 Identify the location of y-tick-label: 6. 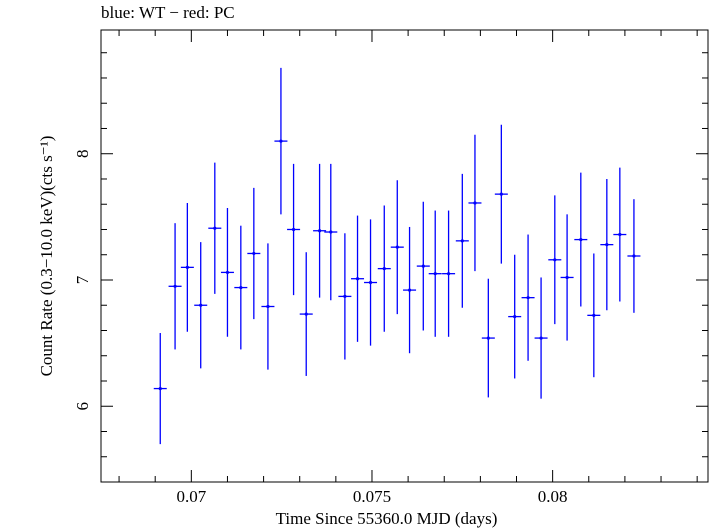
(82, 406).